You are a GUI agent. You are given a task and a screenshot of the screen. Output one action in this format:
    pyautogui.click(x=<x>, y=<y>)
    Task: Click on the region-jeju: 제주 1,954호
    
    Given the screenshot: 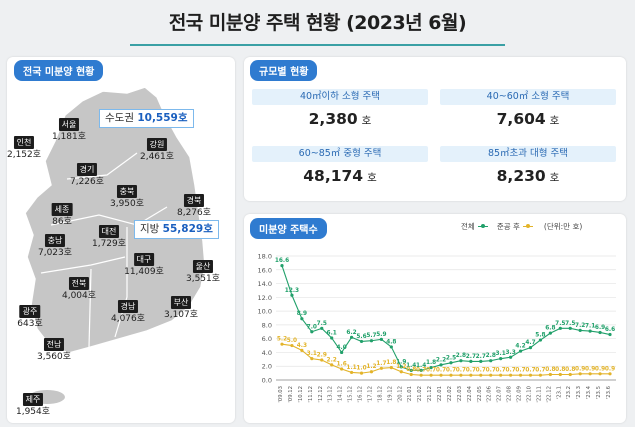 What is the action you would take?
    pyautogui.click(x=33, y=405)
    